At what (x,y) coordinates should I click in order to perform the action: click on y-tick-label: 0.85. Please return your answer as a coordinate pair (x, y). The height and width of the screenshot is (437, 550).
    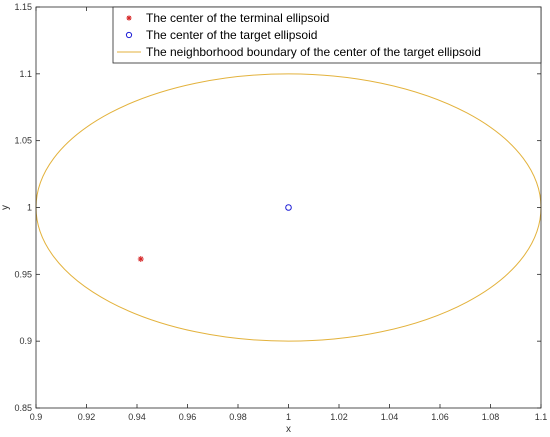
    Looking at the image, I should click on (23, 408).